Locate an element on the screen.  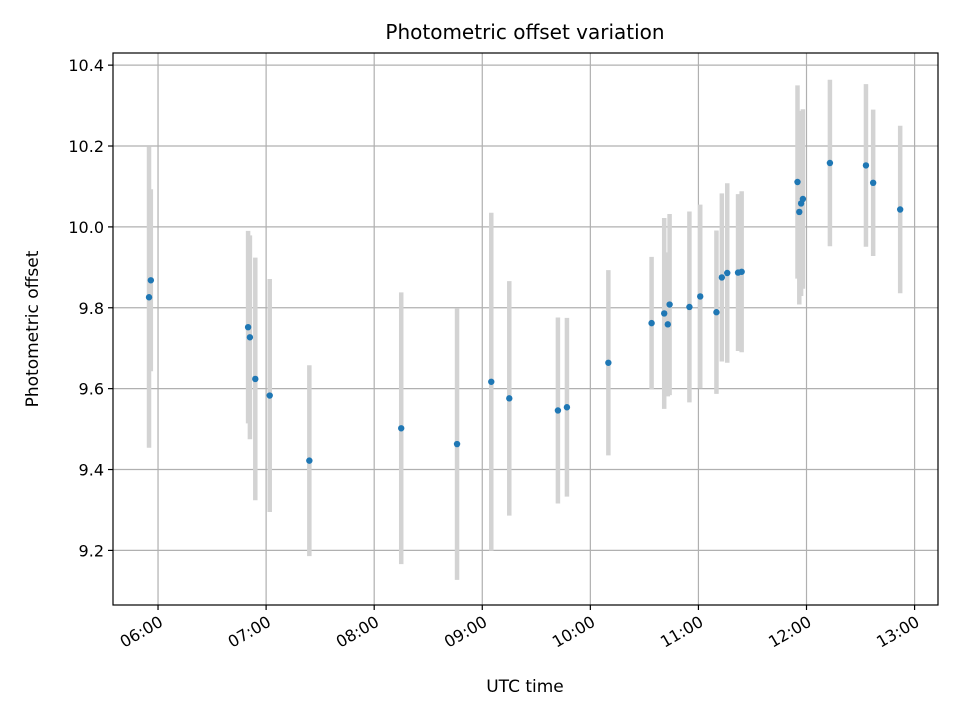
x-tick-label: 12:00 is located at coordinates (789, 632).